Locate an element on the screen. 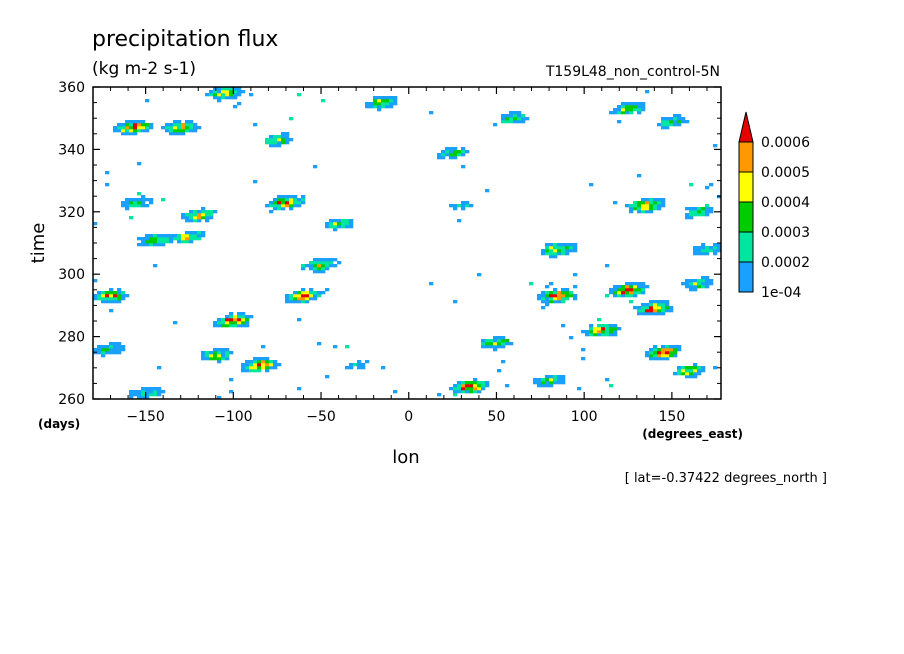  colorbar-label: 0.0002 is located at coordinates (785, 263).